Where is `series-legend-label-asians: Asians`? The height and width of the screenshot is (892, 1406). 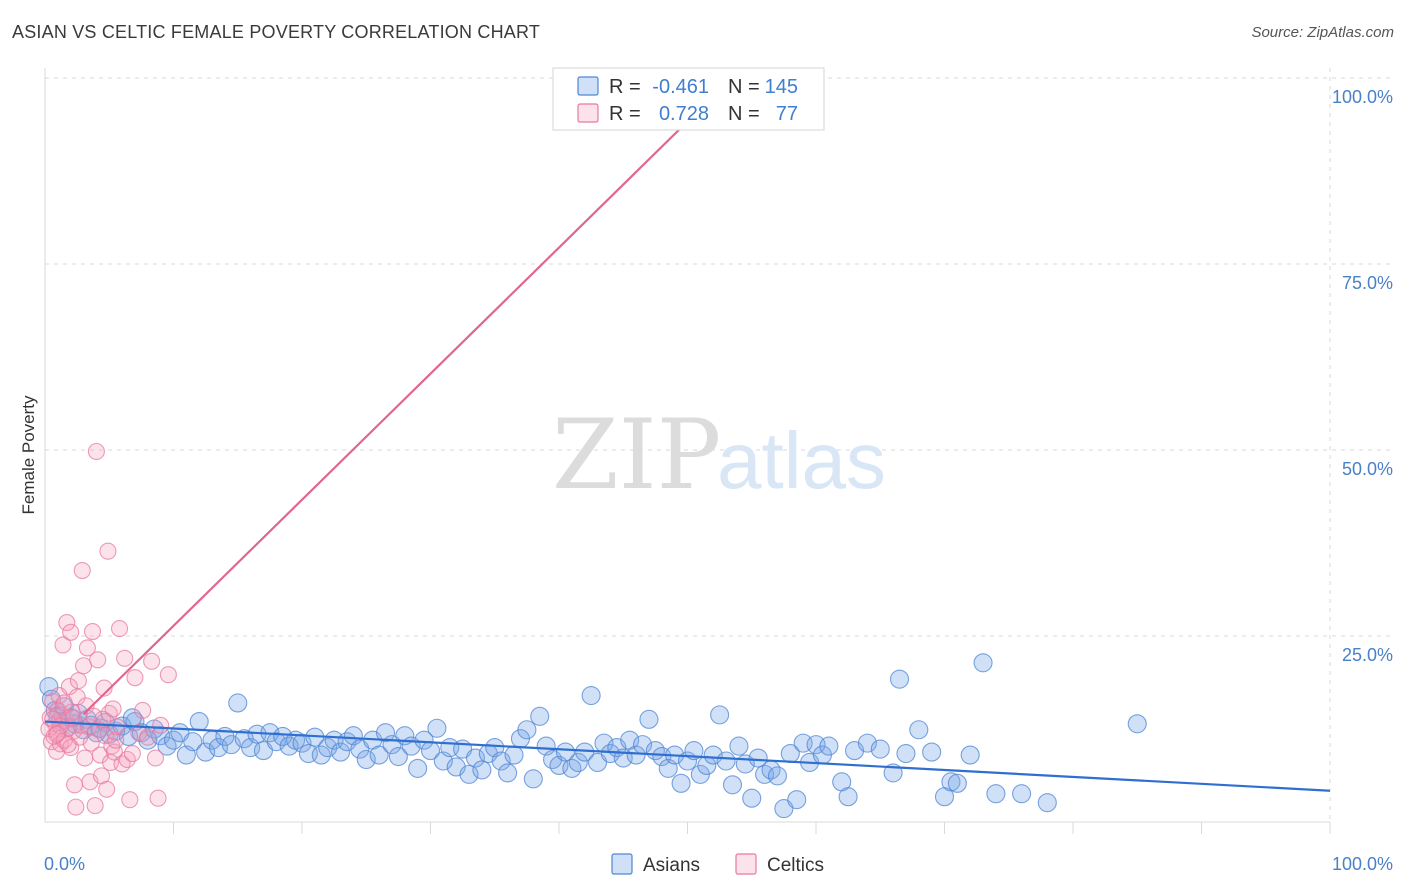 series-legend-label-asians: Asians is located at coordinates (671, 865).